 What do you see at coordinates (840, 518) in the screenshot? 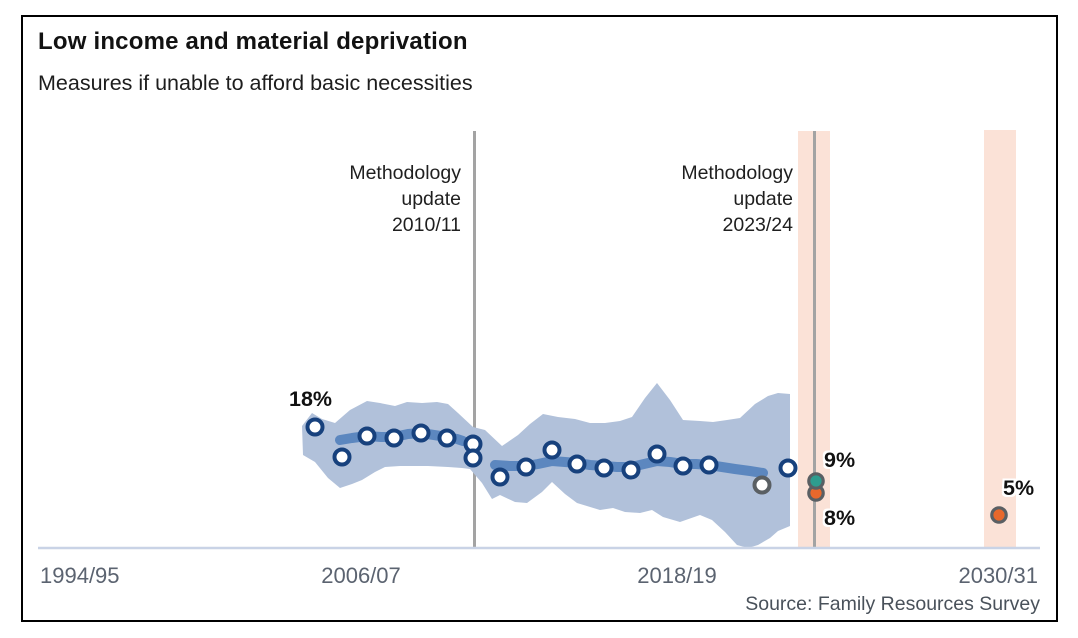
I see `data-label-8-percent: 8%` at bounding box center [840, 518].